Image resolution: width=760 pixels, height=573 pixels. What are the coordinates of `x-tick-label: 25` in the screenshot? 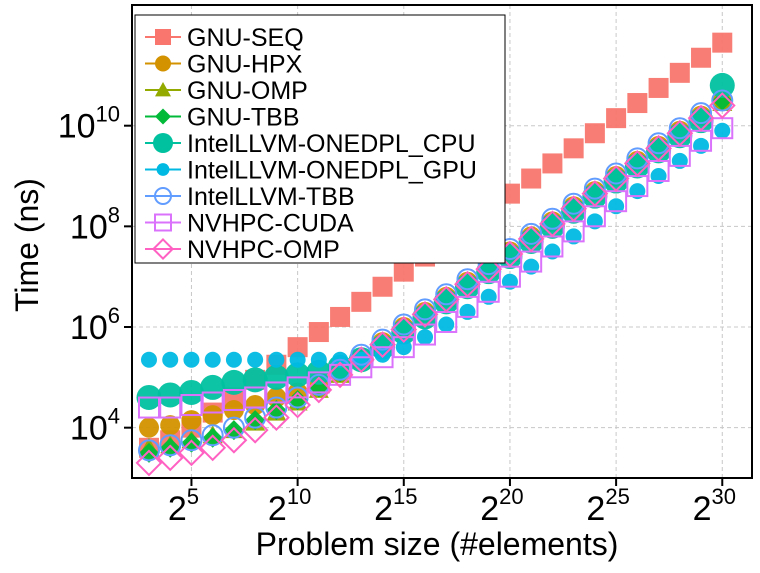 It's located at (183, 506).